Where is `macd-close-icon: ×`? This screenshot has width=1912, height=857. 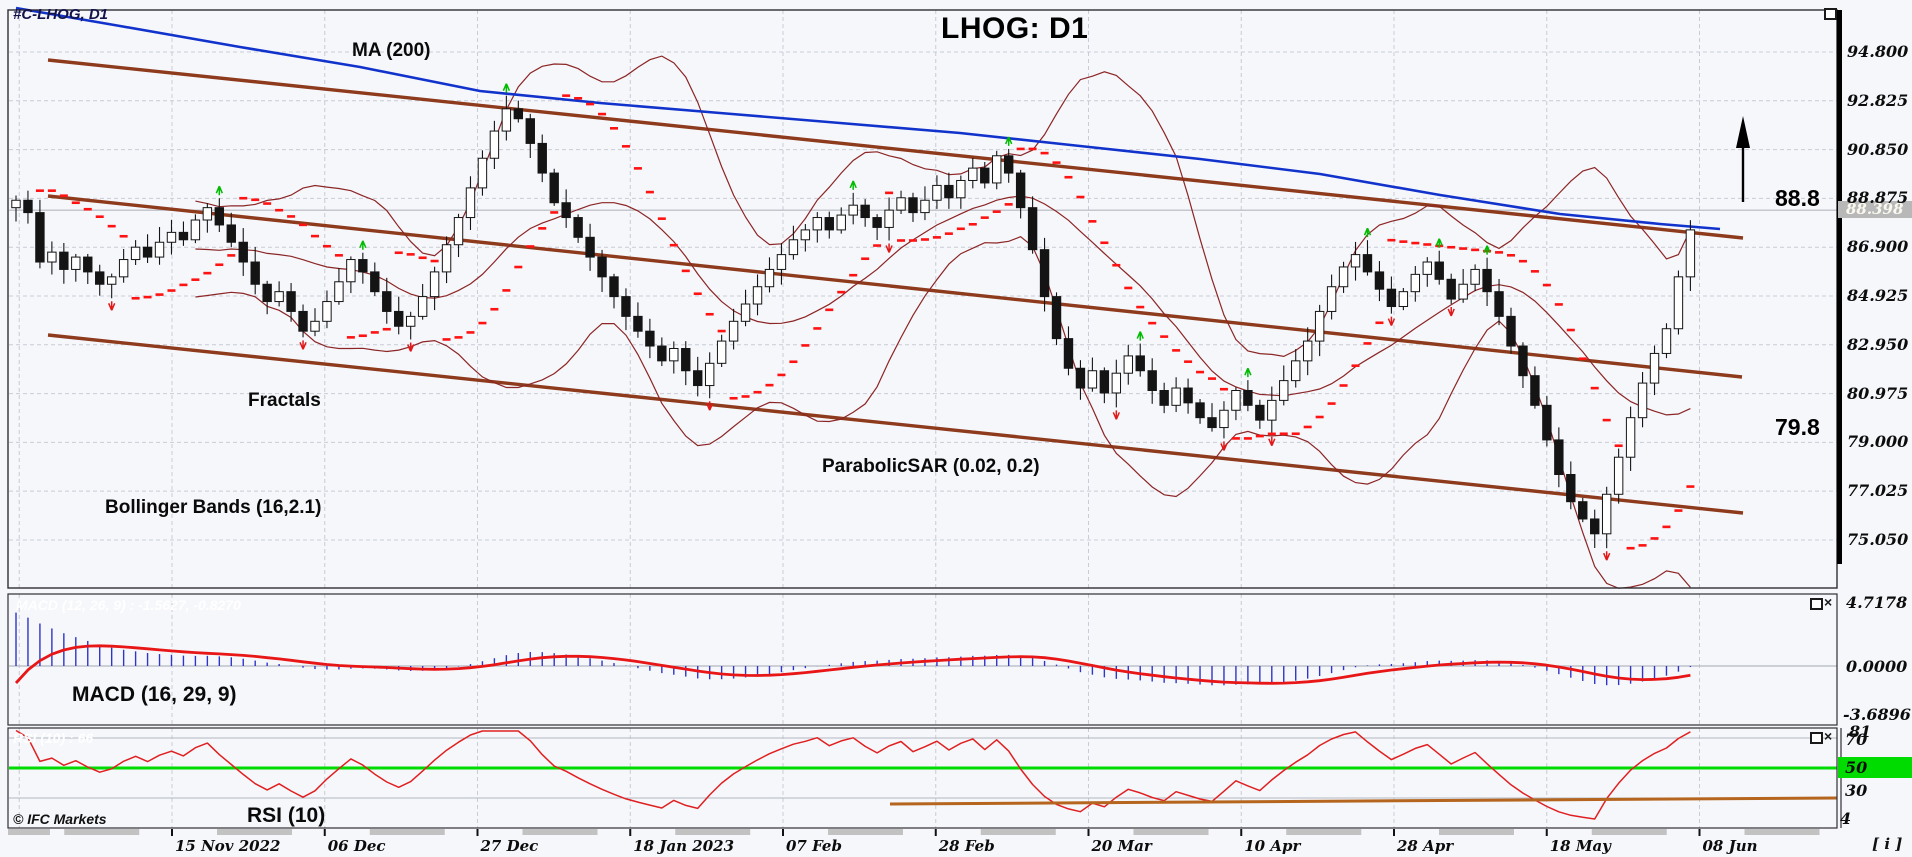 macd-close-icon: × is located at coordinates (1828, 602).